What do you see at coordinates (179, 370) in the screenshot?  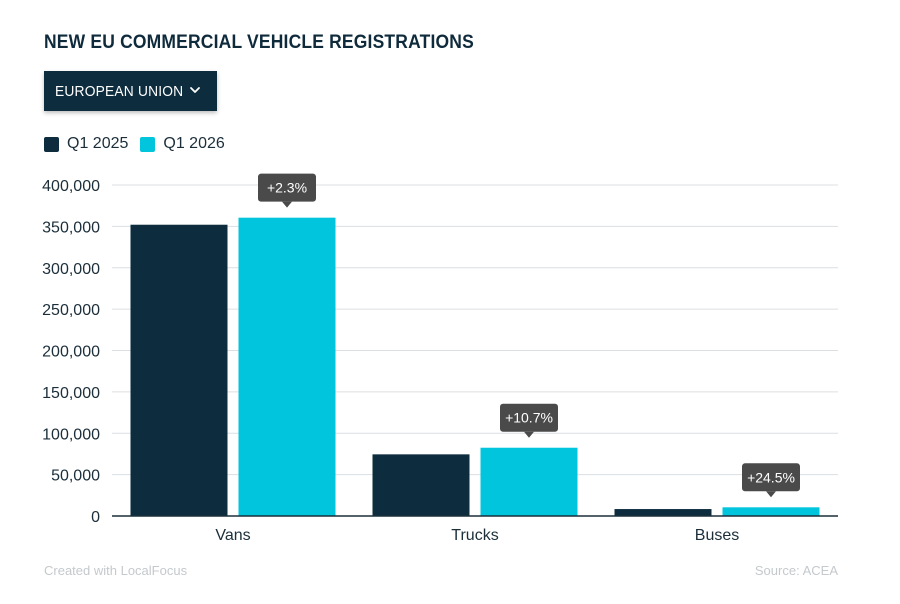 I see `bar-vans-q1-2025` at bounding box center [179, 370].